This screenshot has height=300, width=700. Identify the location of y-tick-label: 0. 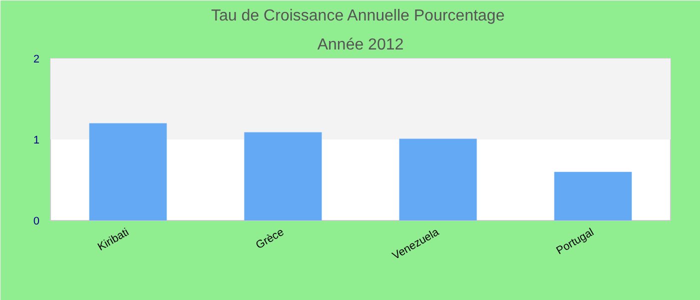
(36, 222).